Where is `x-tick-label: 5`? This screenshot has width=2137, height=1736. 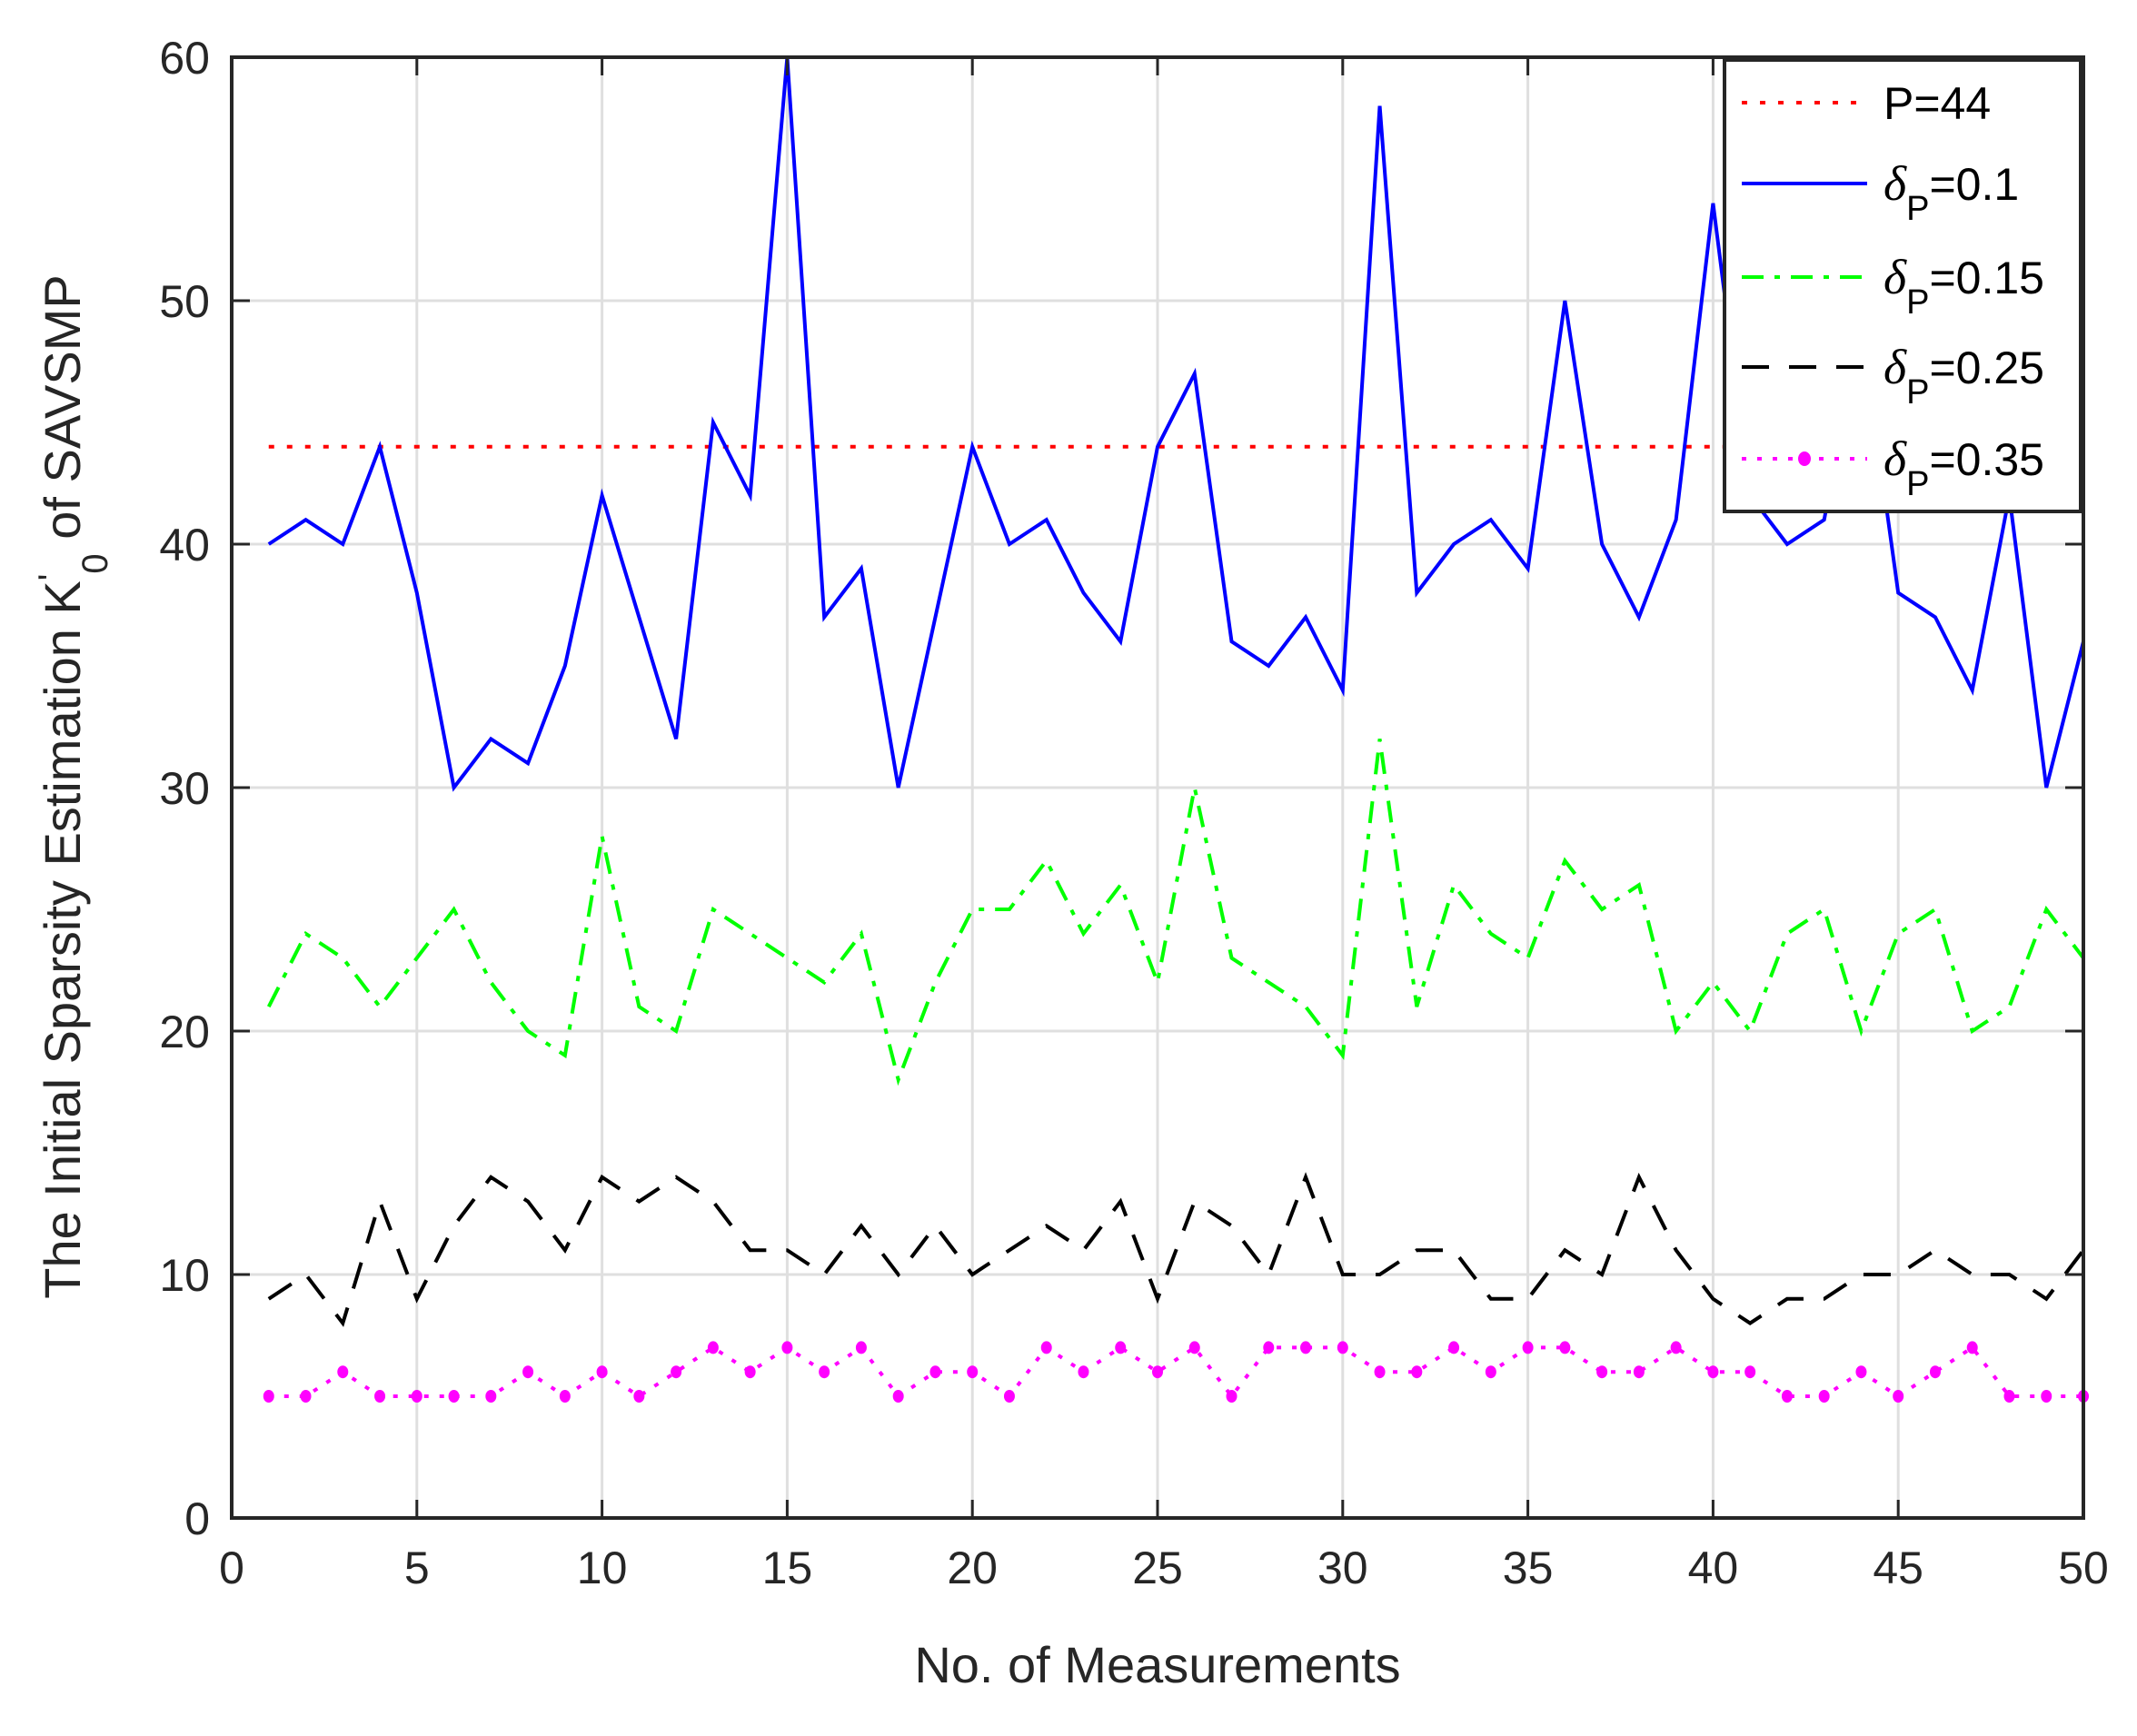 x-tick-label: 5 is located at coordinates (417, 1568).